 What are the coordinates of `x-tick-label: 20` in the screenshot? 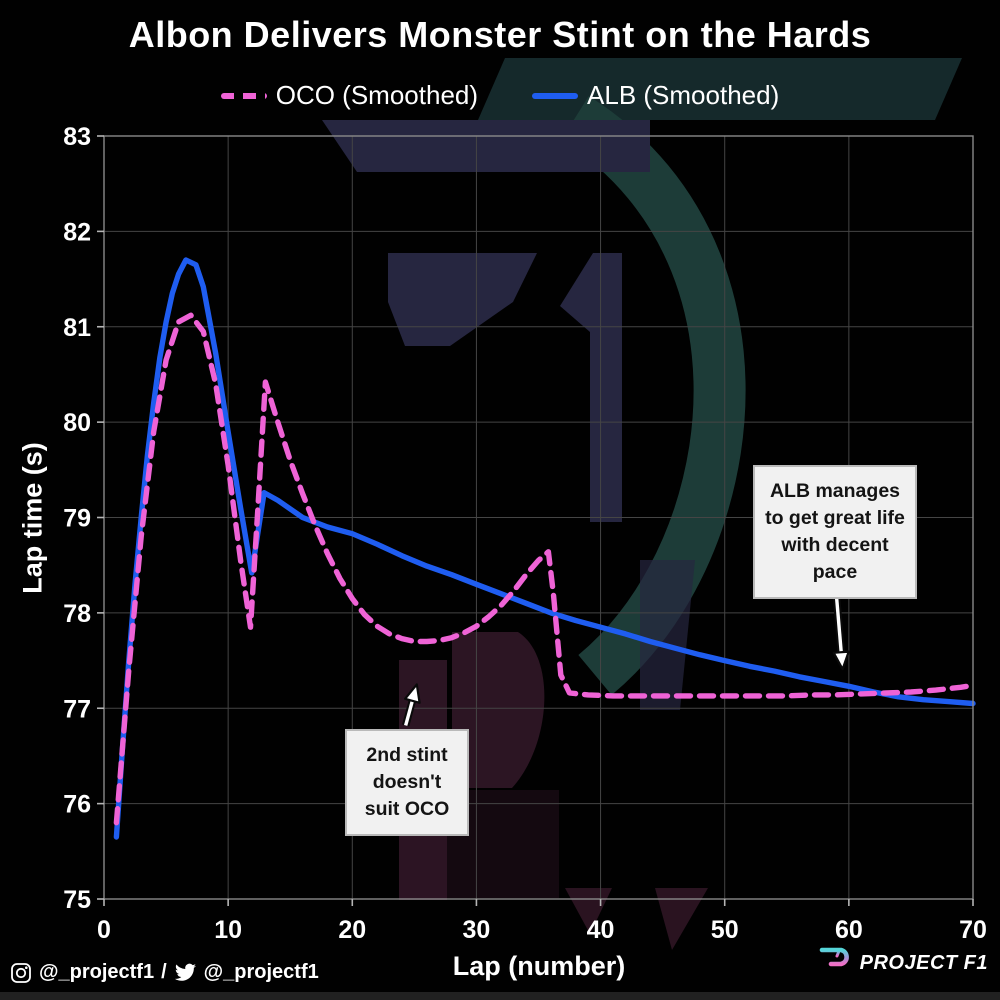 It's located at (352, 930).